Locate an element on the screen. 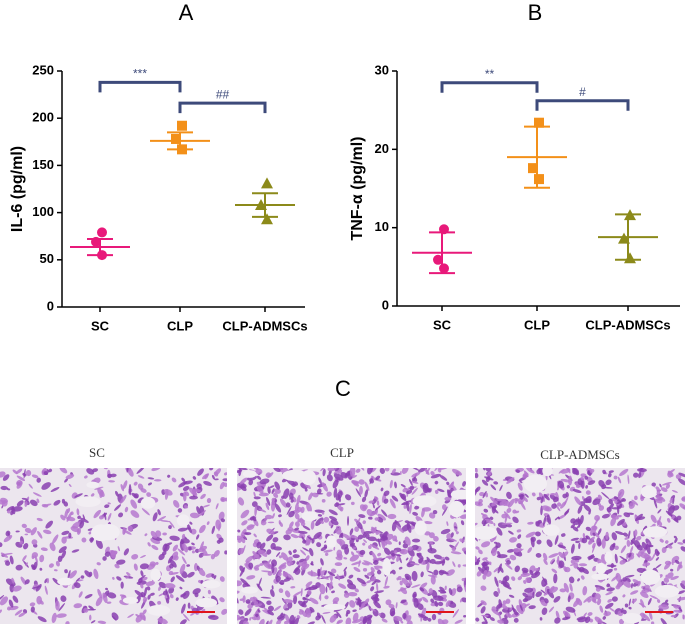 Image resolution: width=685 pixels, height=629 pixels. panel-label: A is located at coordinates (186, 12).